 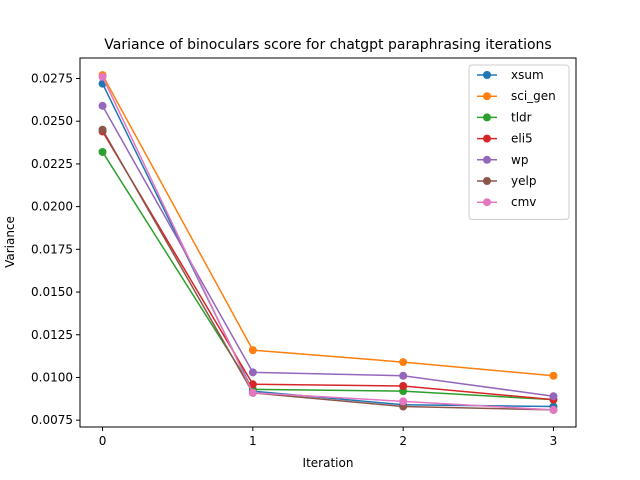 I want to click on y-axis-title: Variance, so click(x=10, y=242).